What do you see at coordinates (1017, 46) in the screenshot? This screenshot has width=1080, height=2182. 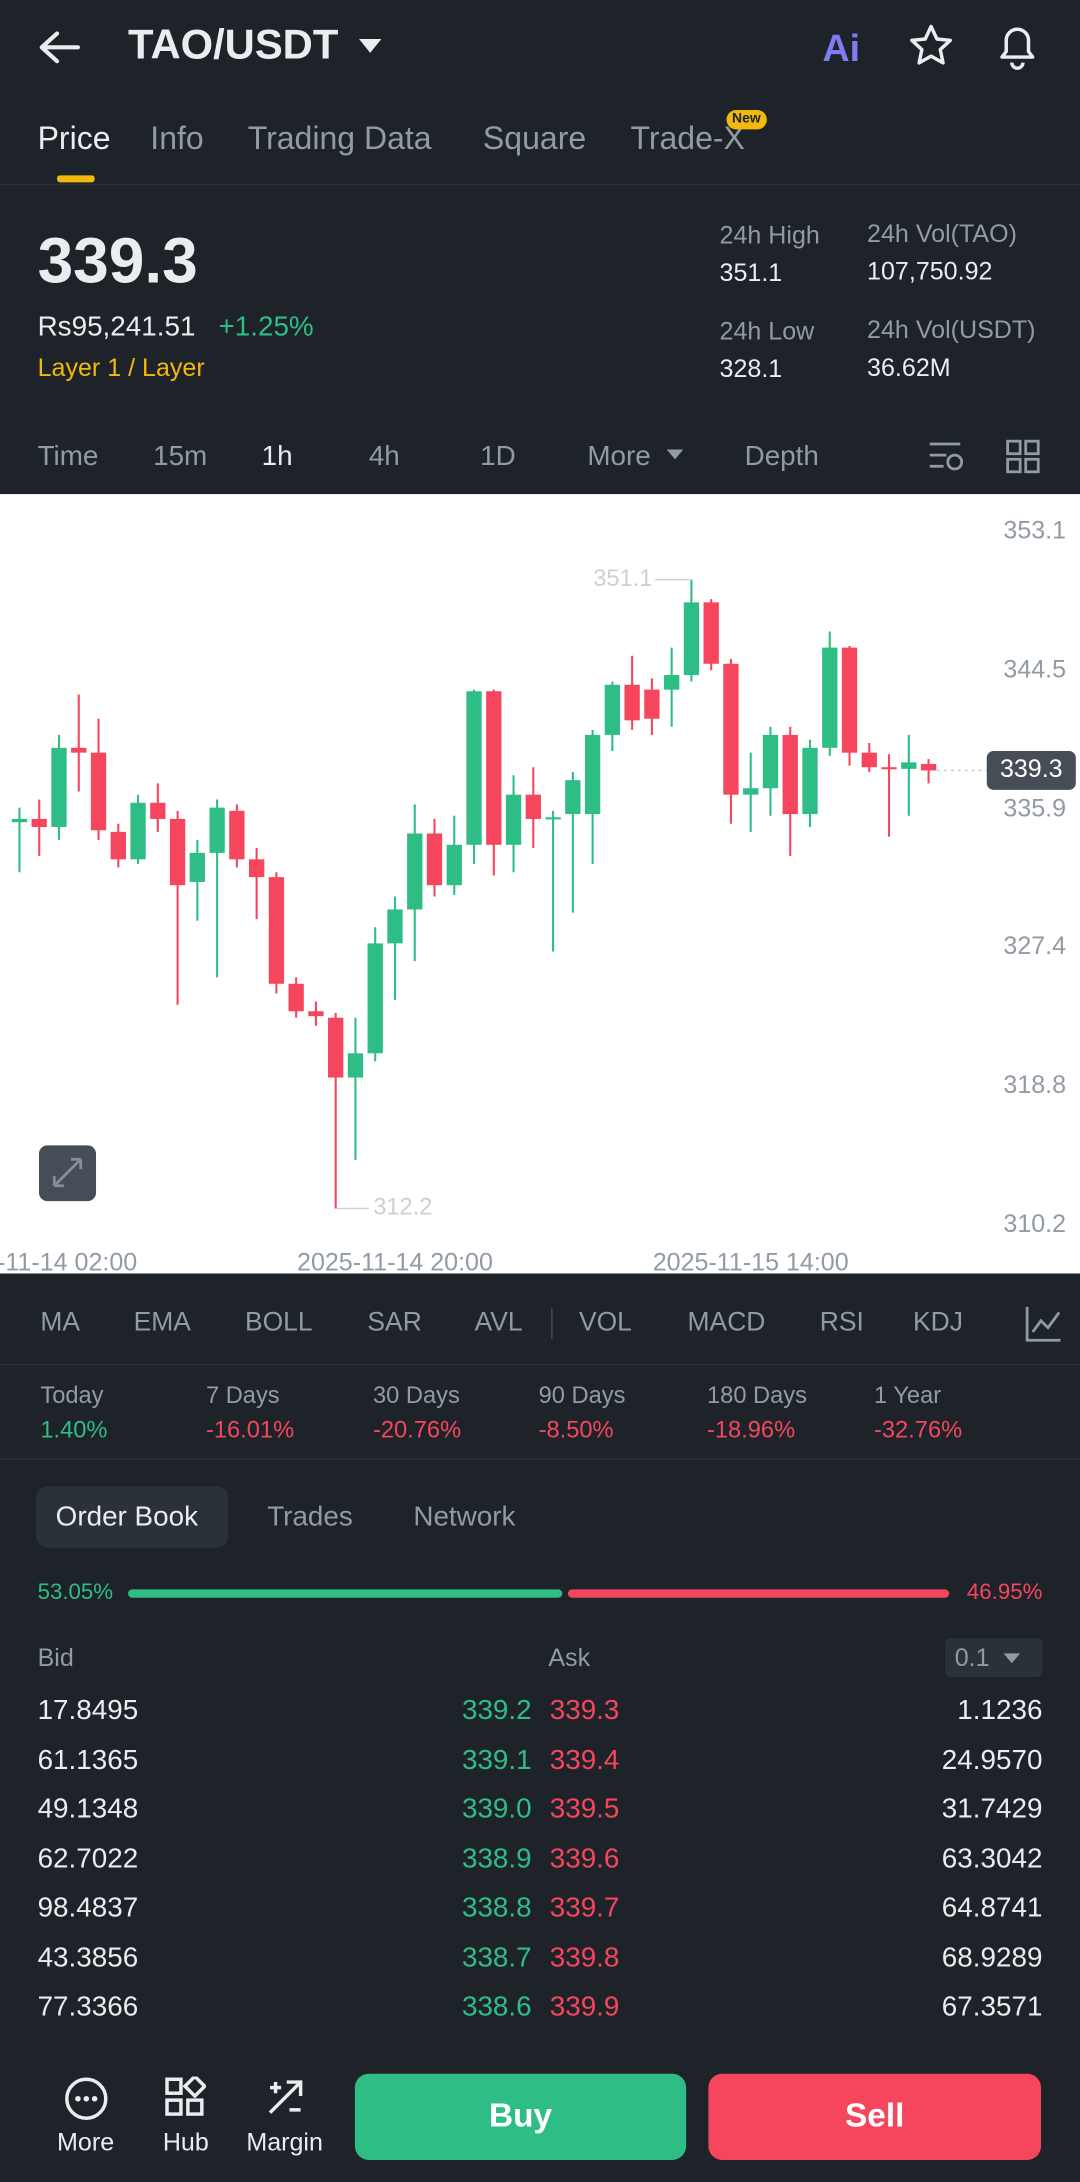 I see `alert-button` at bounding box center [1017, 46].